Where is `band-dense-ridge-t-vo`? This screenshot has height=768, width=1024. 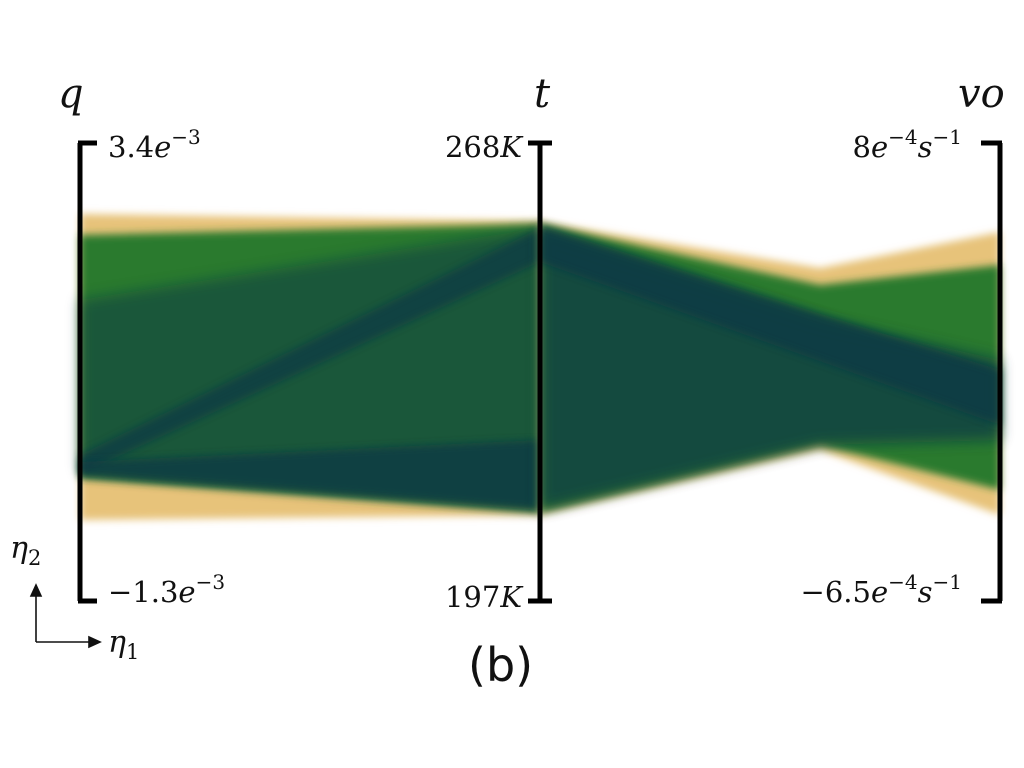 band-dense-ridge-t-vo is located at coordinates (770, 325).